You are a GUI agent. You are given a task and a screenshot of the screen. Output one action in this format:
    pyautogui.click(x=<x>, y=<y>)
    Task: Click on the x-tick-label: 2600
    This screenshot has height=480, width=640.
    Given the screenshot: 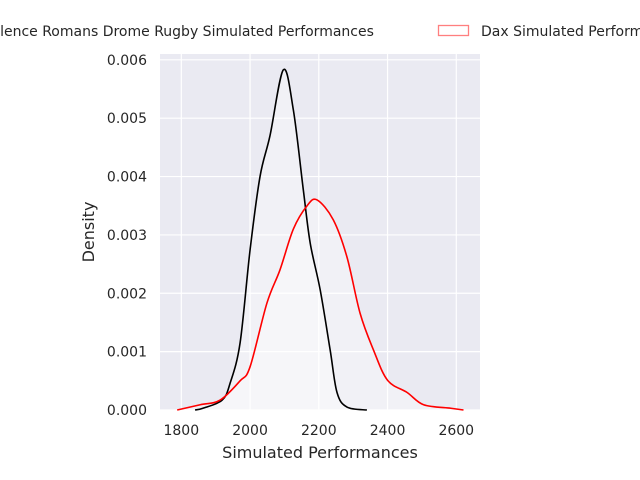 What is the action you would take?
    pyautogui.click(x=456, y=431)
    